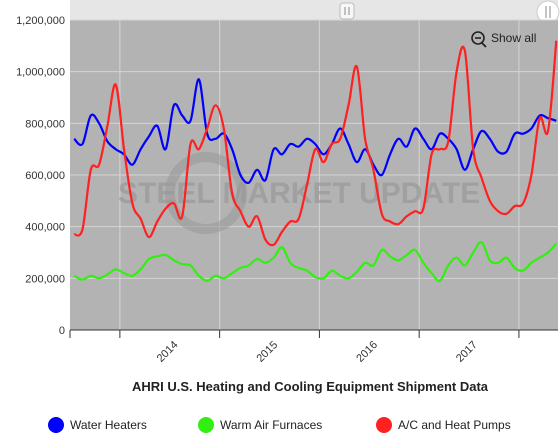 This screenshot has height=433, width=560. What do you see at coordinates (315, 262) in the screenshot?
I see `series-line-warm-air-furnaces` at bounding box center [315, 262].